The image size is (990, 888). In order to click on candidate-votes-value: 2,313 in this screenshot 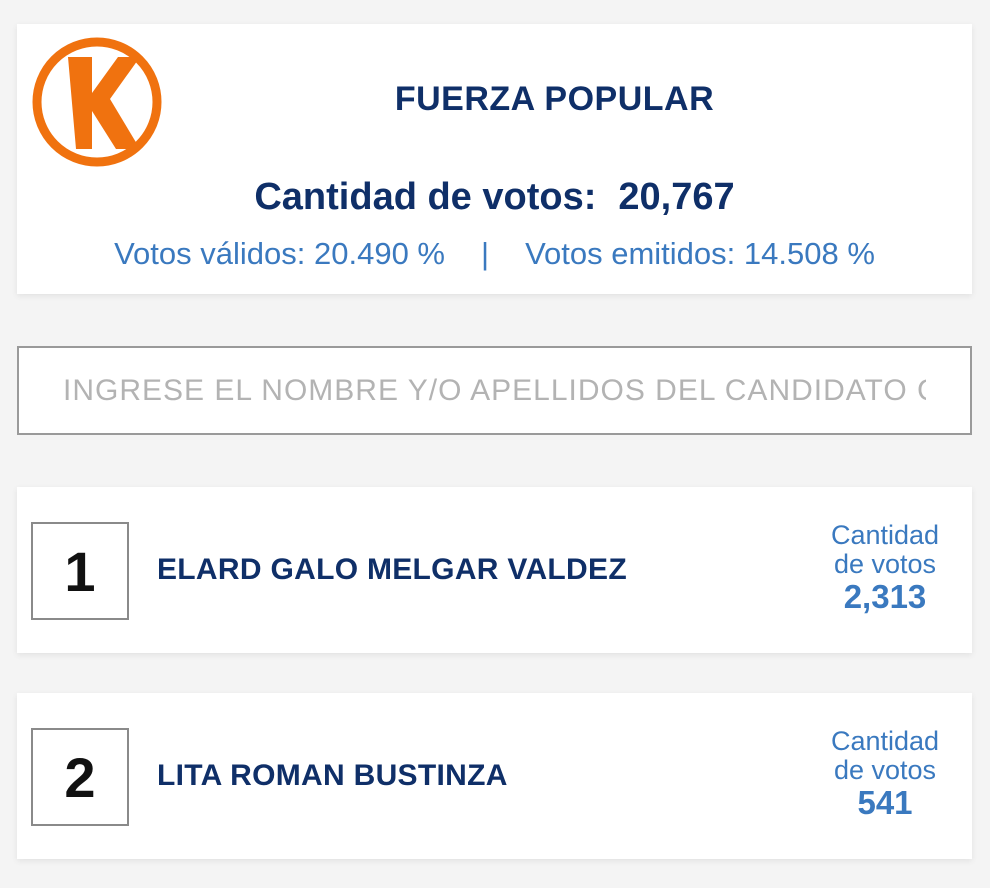, I will do `click(885, 596)`.